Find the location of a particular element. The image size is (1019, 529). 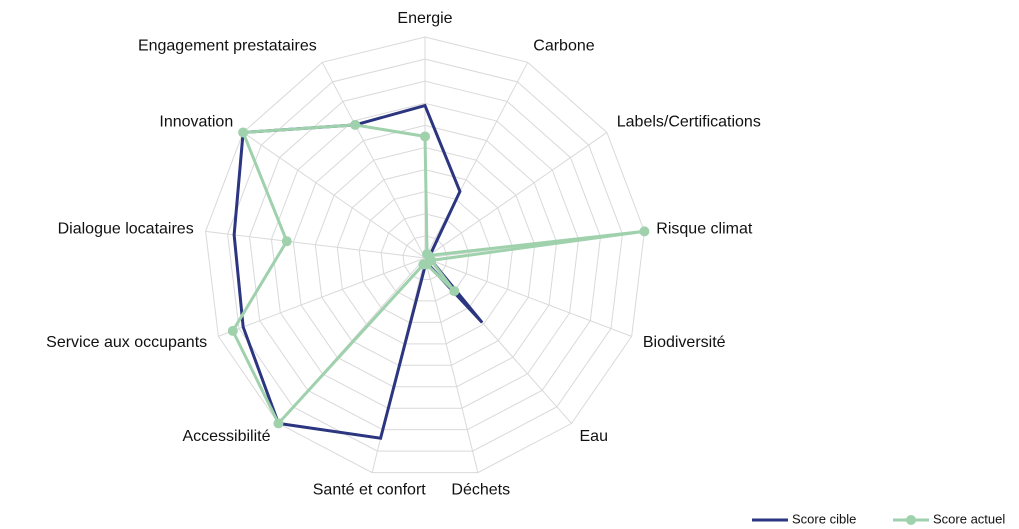

category-label: Engagement prestataires is located at coordinates (227, 46).